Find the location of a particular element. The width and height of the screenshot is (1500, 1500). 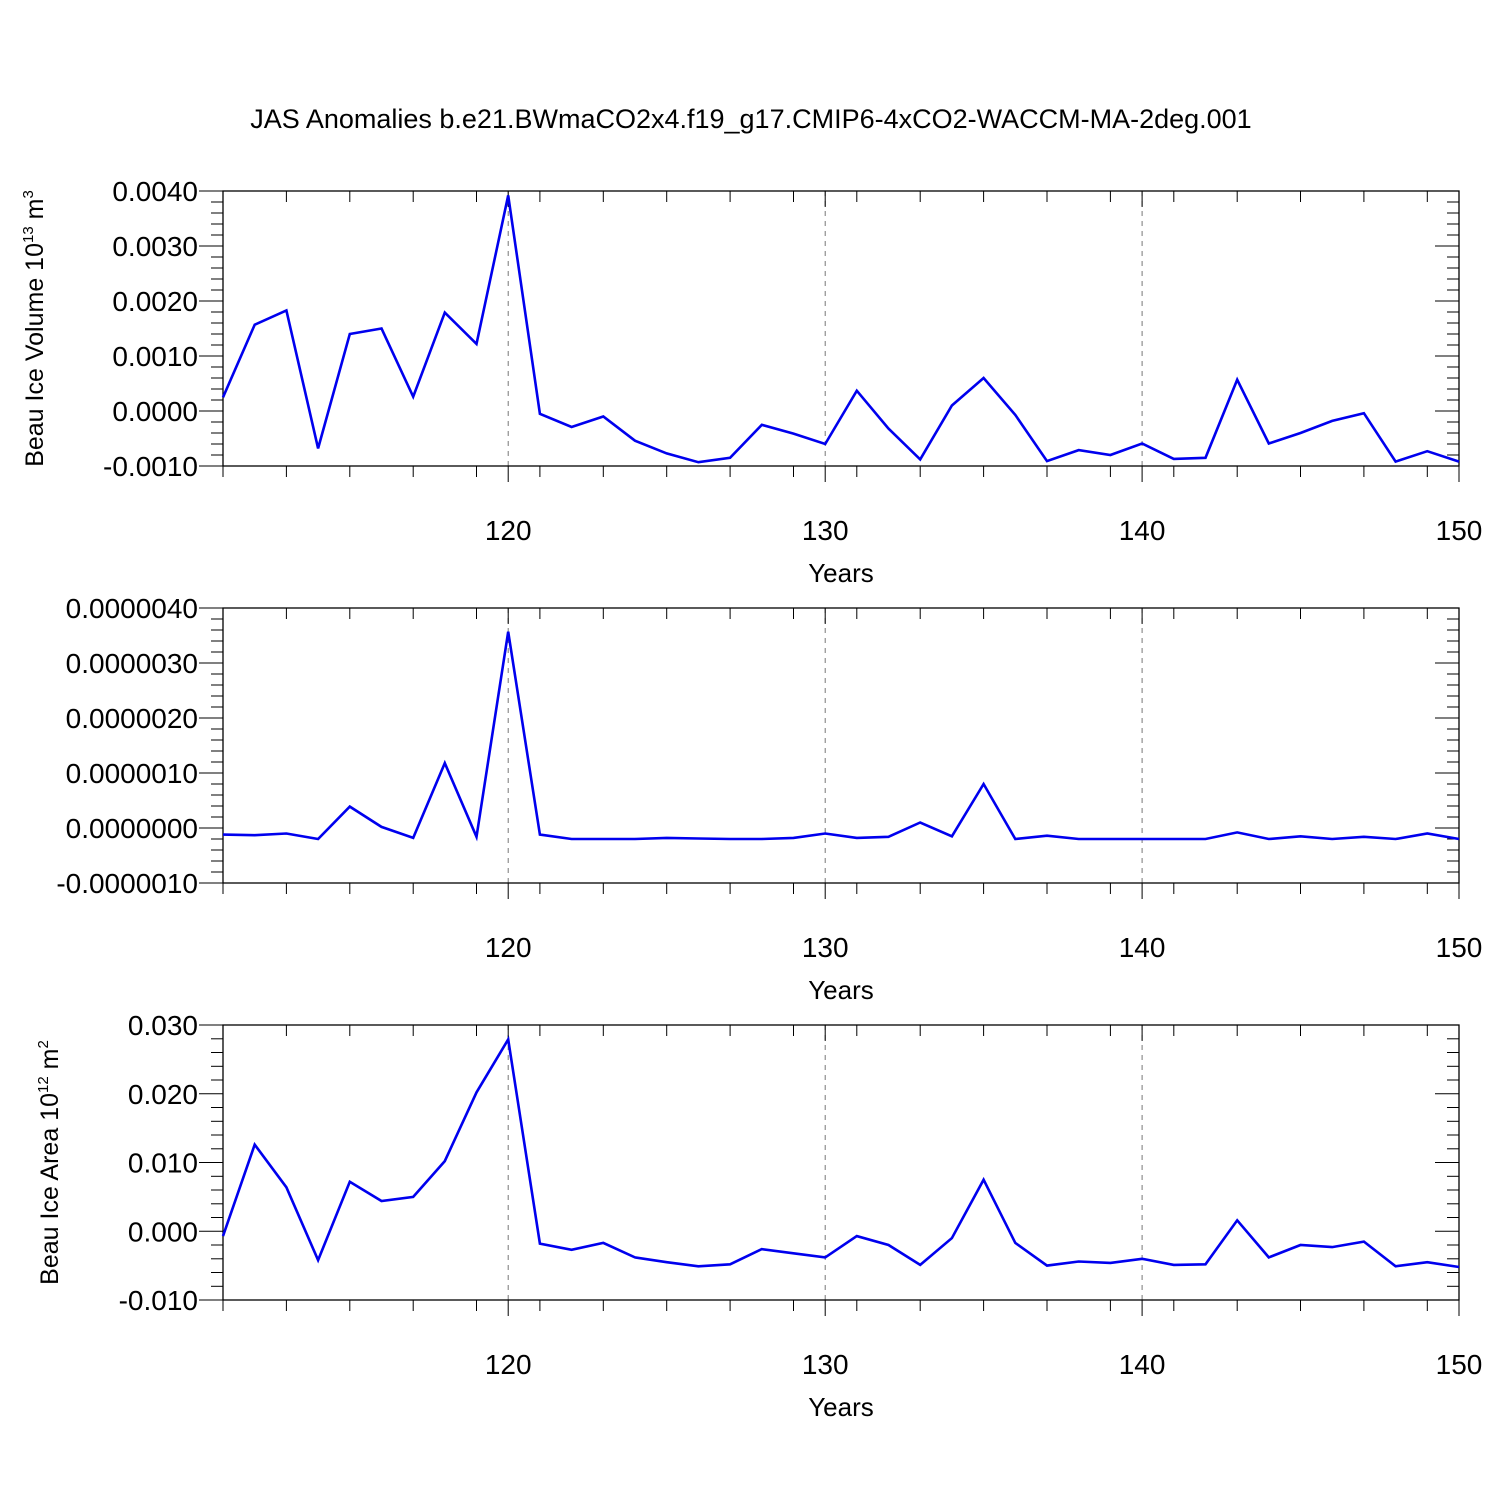

y-tick-label: 0.0000010 is located at coordinates (132, 773).